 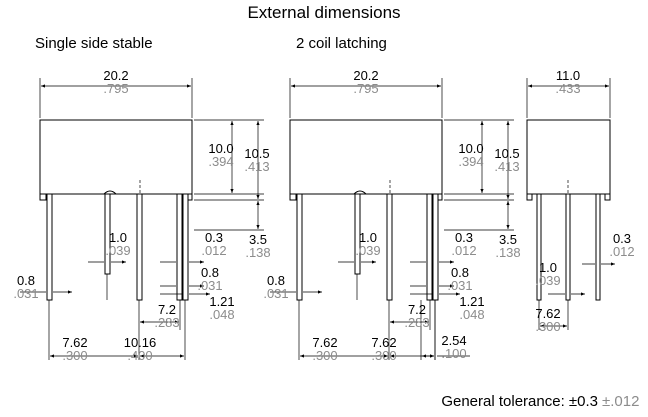 I want to click on dimension-mm: 11.0, so click(x=568, y=75).